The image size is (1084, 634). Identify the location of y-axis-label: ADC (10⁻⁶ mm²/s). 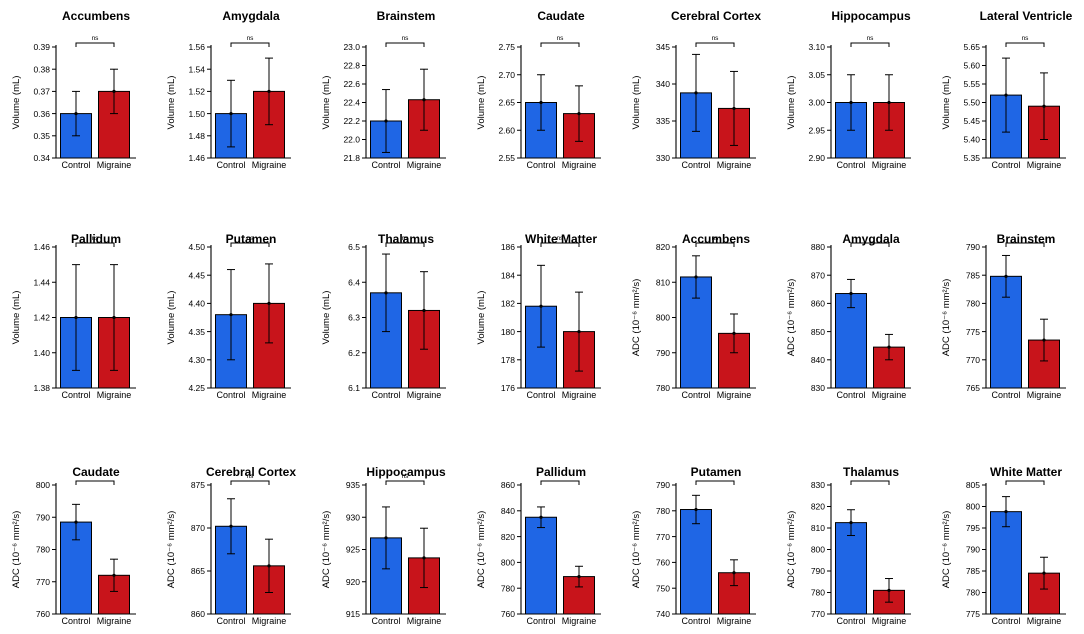
(636, 318).